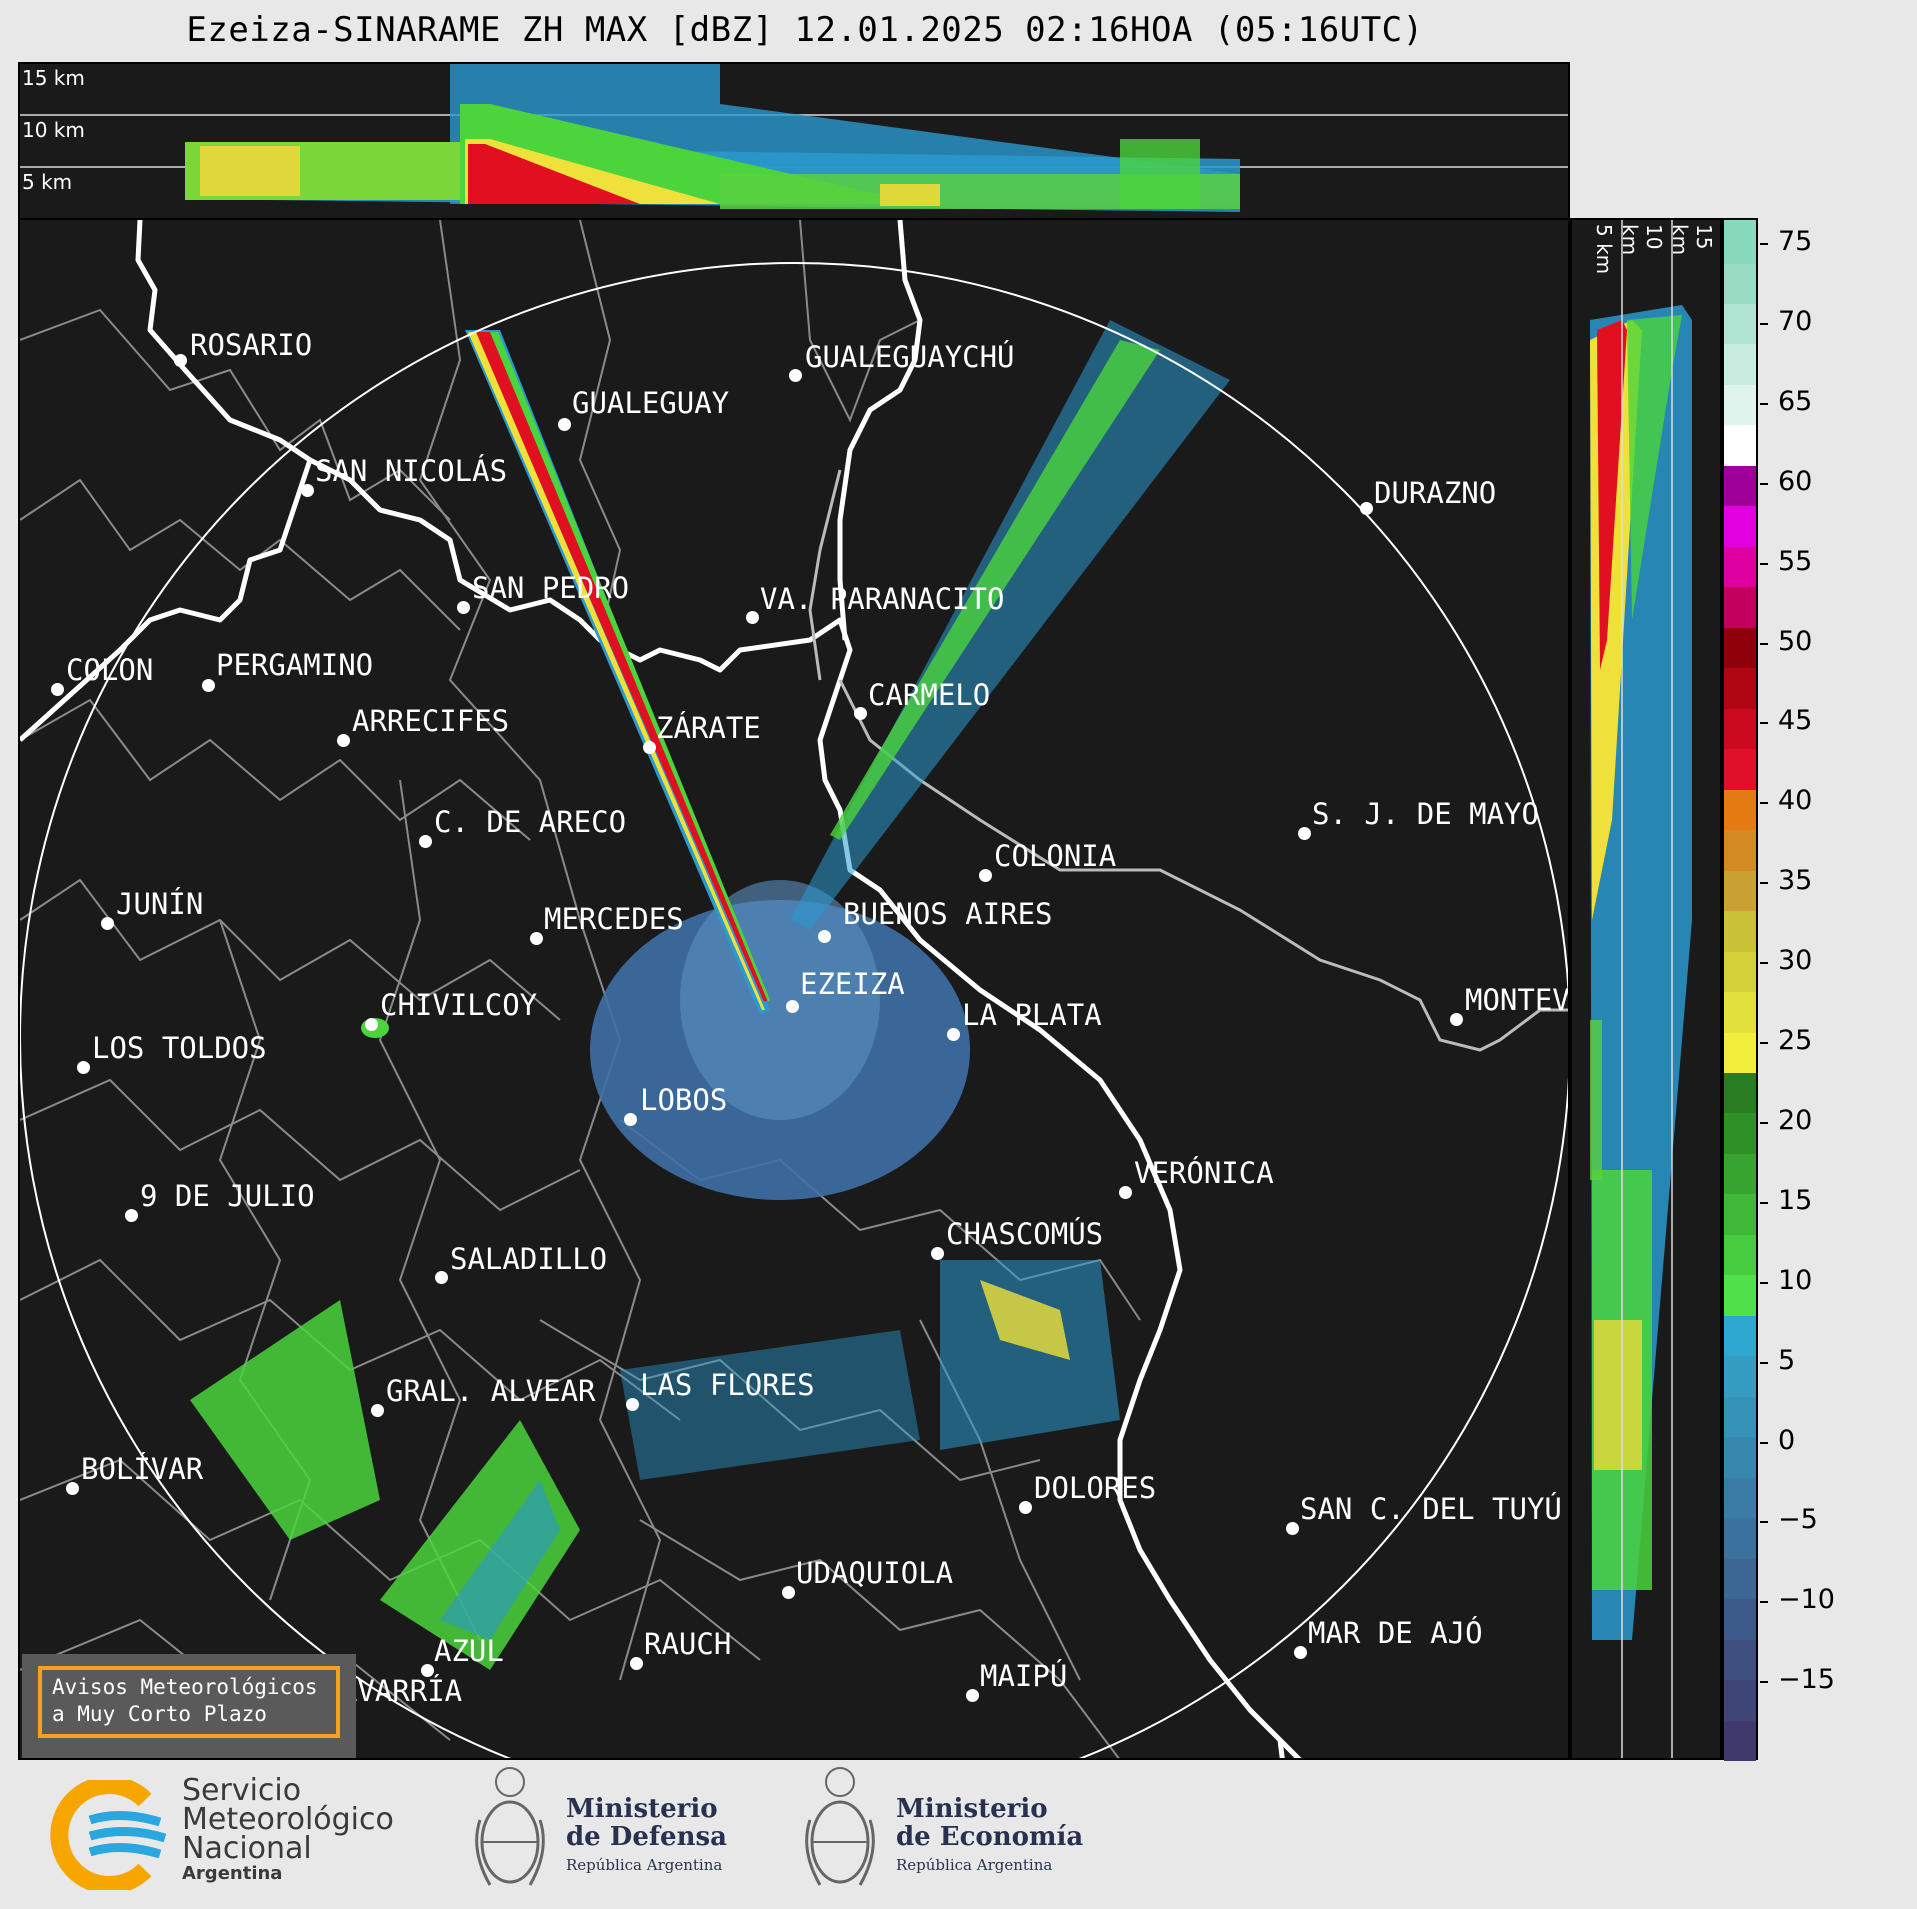 This screenshot has width=1917, height=1909. What do you see at coordinates (1024, 1676) in the screenshot?
I see `city-label: MAIPÚ` at bounding box center [1024, 1676].